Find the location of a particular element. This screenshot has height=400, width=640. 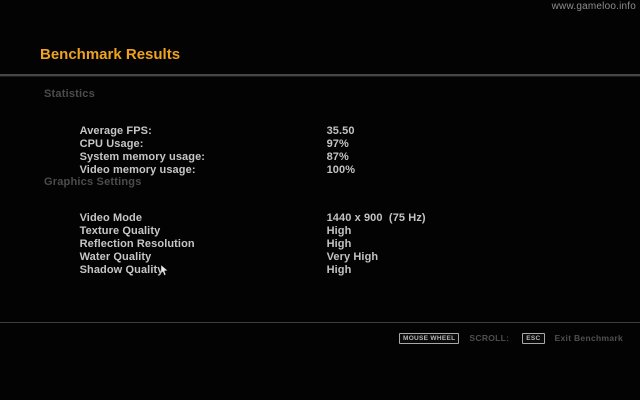

setting-label: Shadow Quality is located at coordinates (121, 270).